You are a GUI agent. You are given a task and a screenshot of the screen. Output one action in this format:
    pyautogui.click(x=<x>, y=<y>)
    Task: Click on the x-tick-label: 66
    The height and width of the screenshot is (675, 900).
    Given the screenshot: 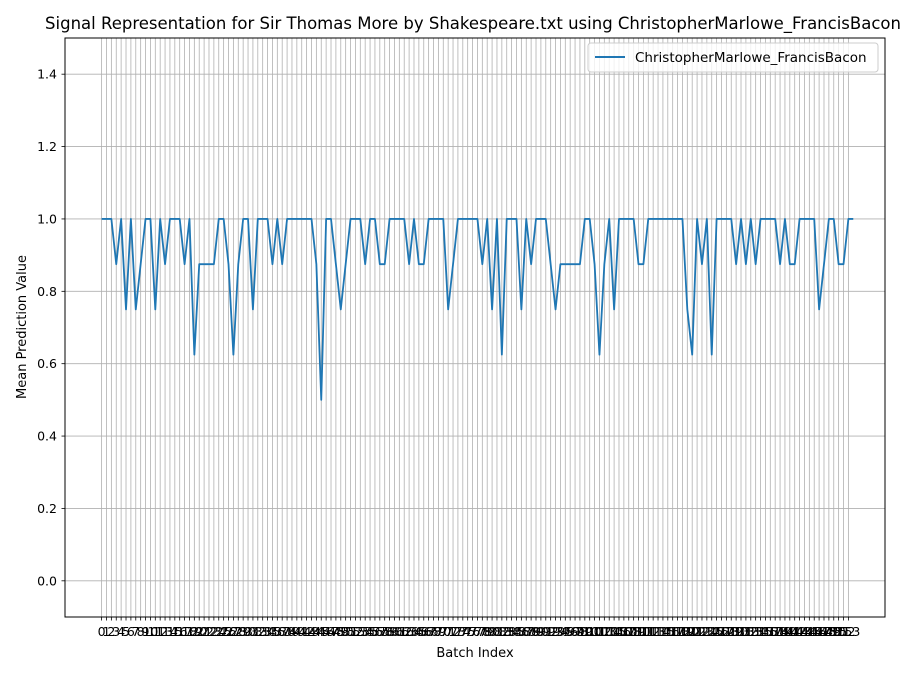 What is the action you would take?
    pyautogui.click(x=424, y=631)
    